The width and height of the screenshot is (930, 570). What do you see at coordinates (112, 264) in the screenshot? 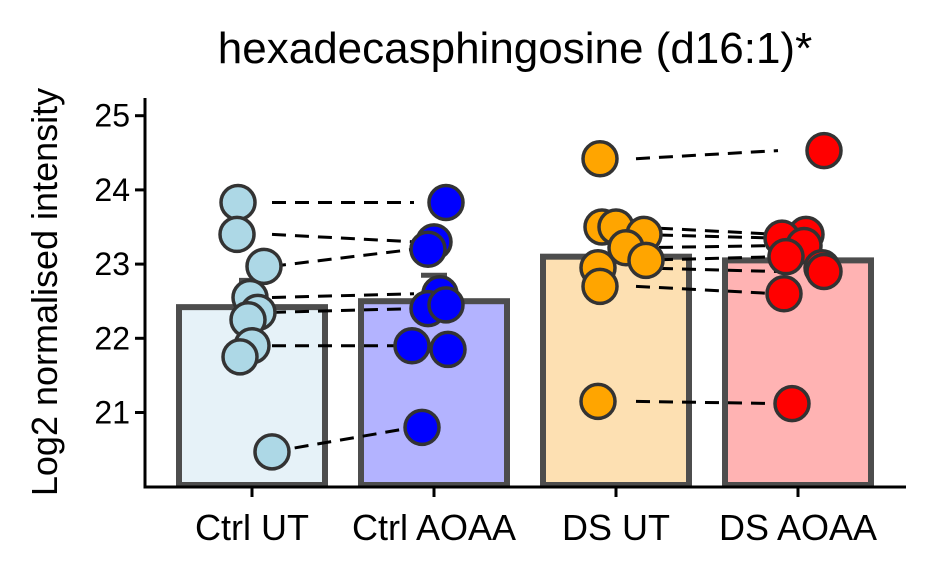
I see `y-tick-label: 23` at bounding box center [112, 264].